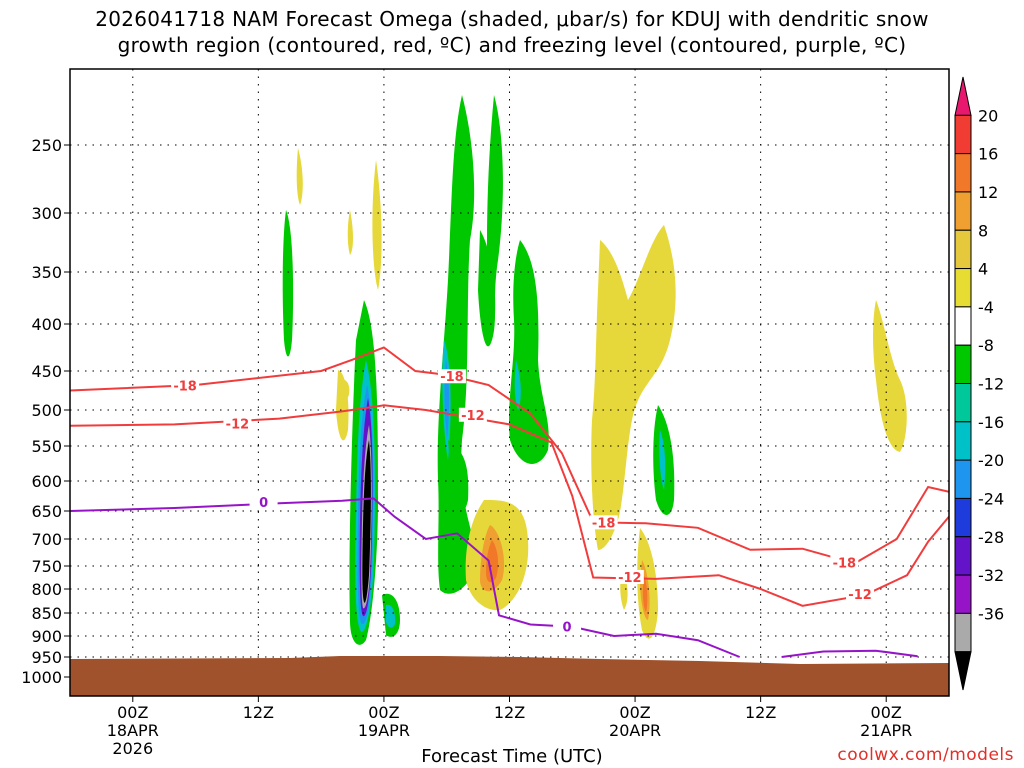 This screenshot has height=768, width=1024. I want to click on y-tick-label: 750, so click(46, 566).